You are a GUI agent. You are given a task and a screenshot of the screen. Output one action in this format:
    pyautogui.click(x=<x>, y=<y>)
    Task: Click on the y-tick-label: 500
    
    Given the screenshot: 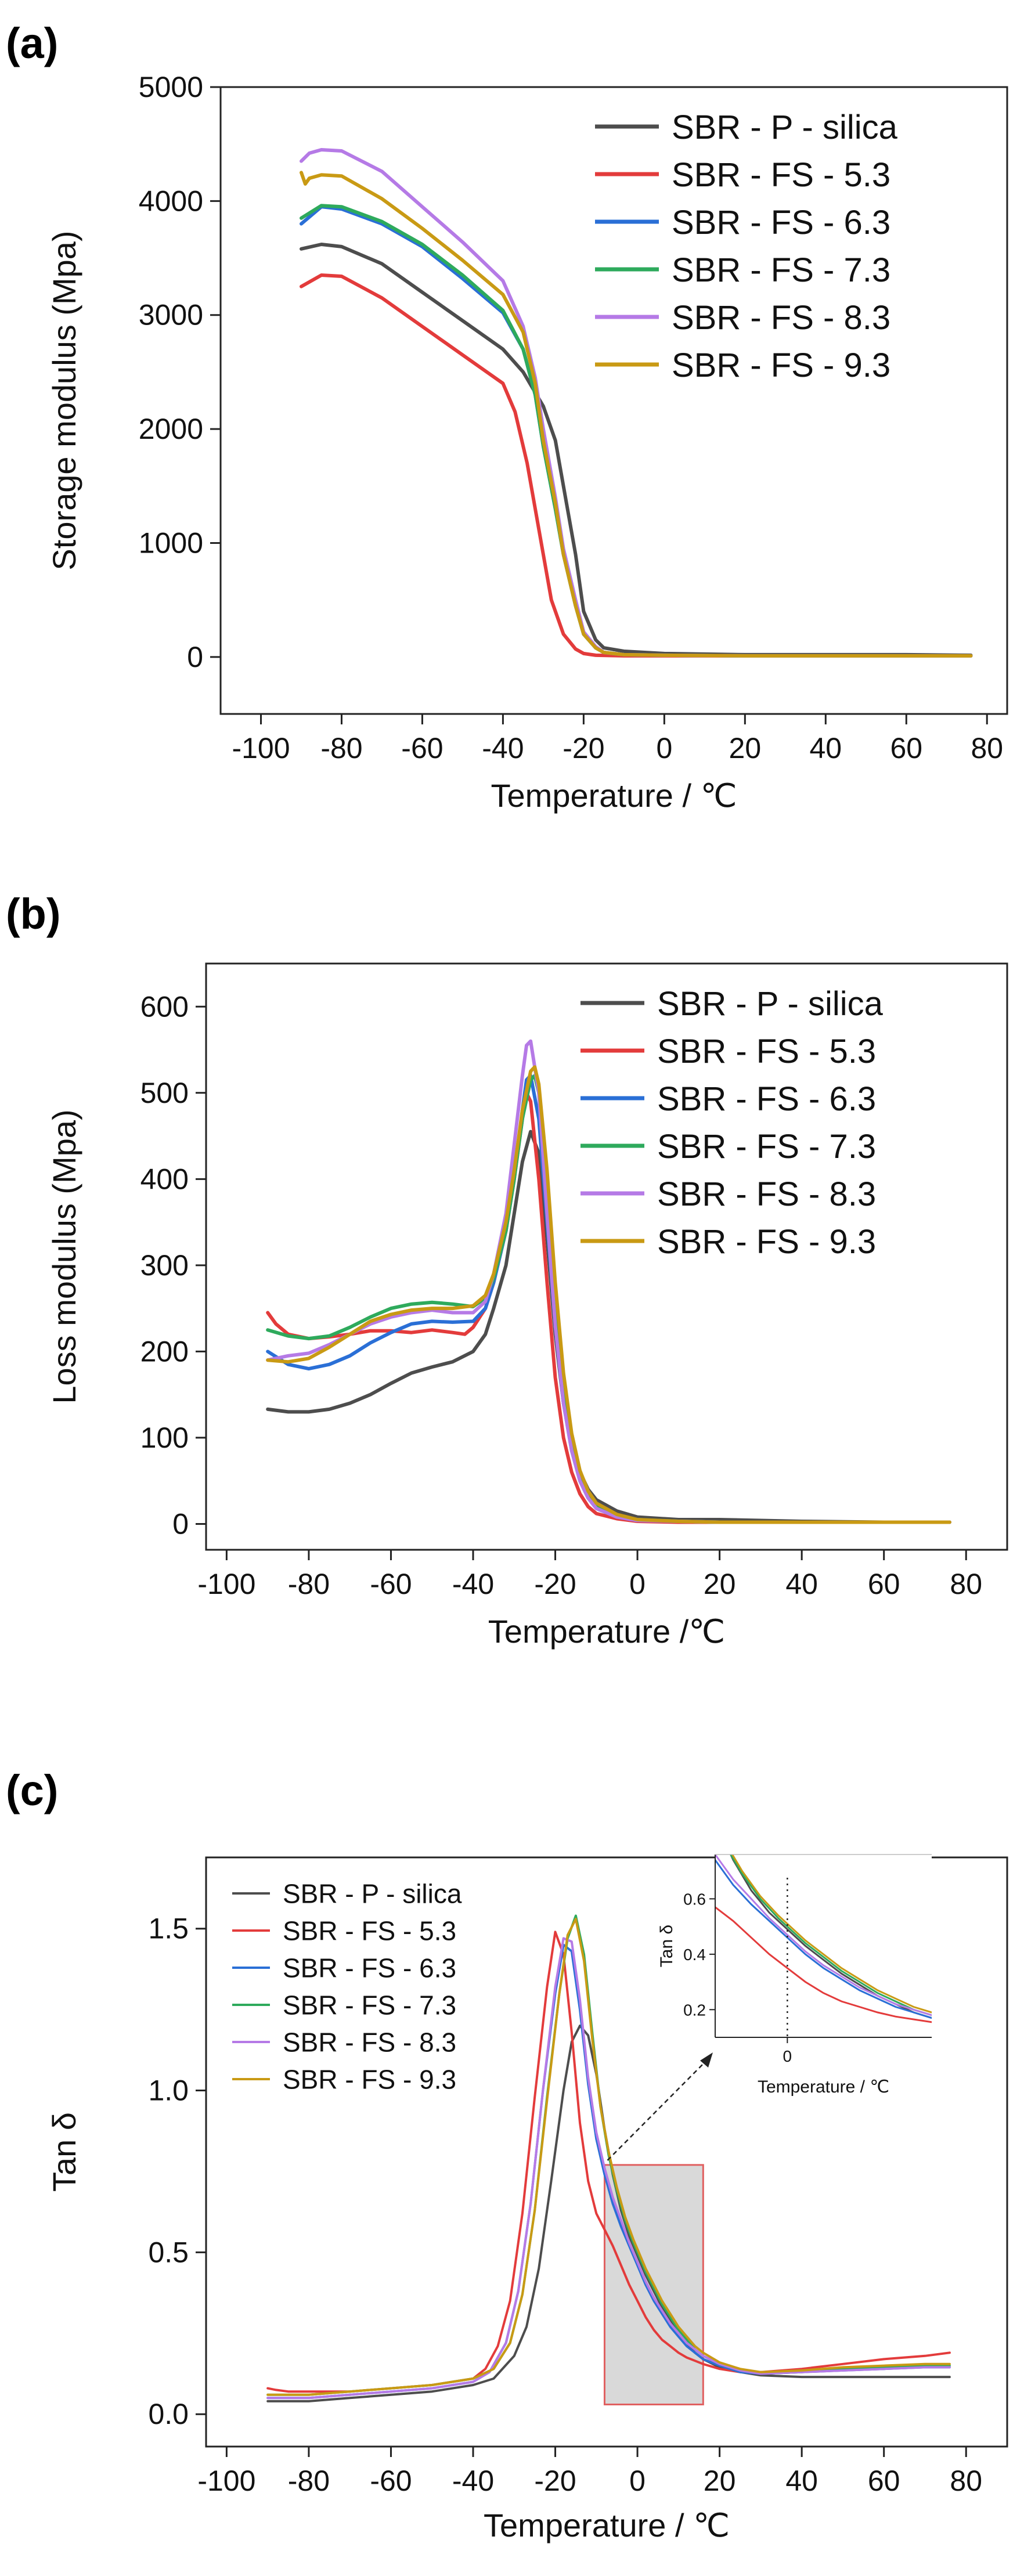 What is the action you would take?
    pyautogui.click(x=164, y=1093)
    